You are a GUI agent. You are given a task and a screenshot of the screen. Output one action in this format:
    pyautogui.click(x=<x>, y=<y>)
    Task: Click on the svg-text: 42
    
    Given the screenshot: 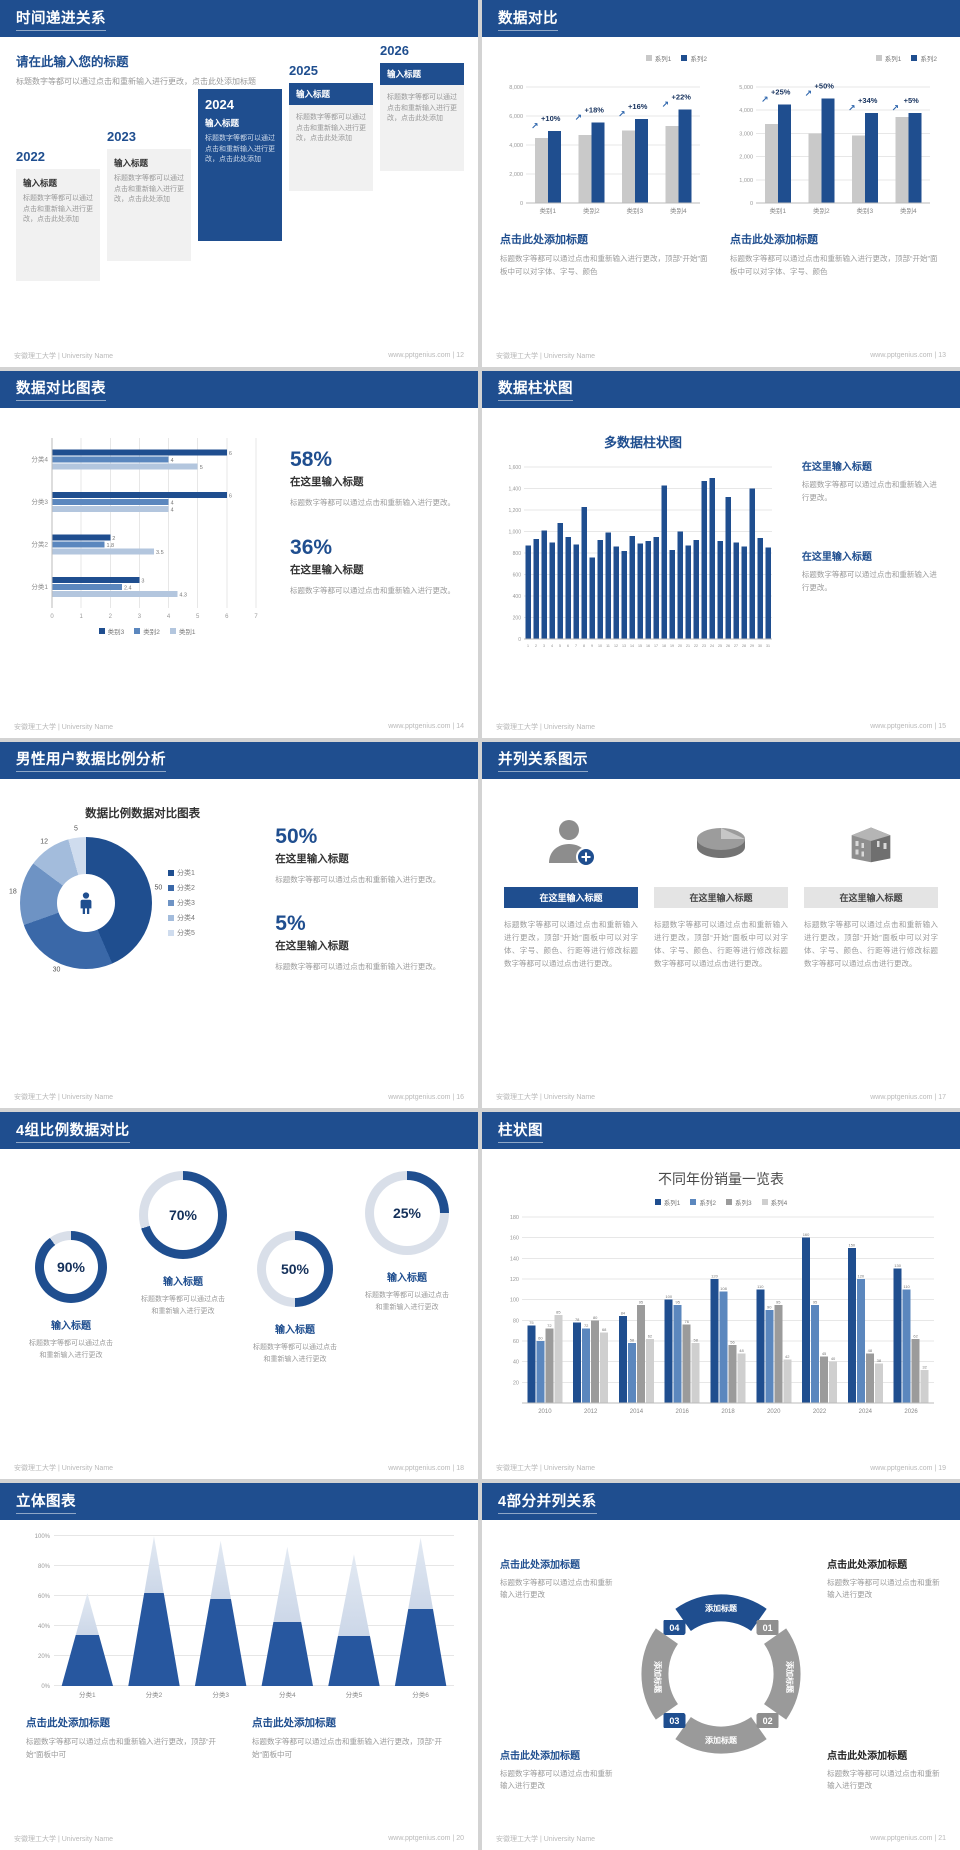 What is the action you would take?
    pyautogui.click(x=787, y=1356)
    